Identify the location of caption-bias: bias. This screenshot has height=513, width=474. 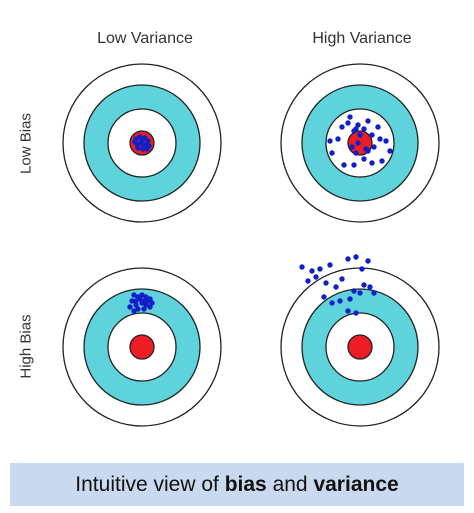
(245, 484).